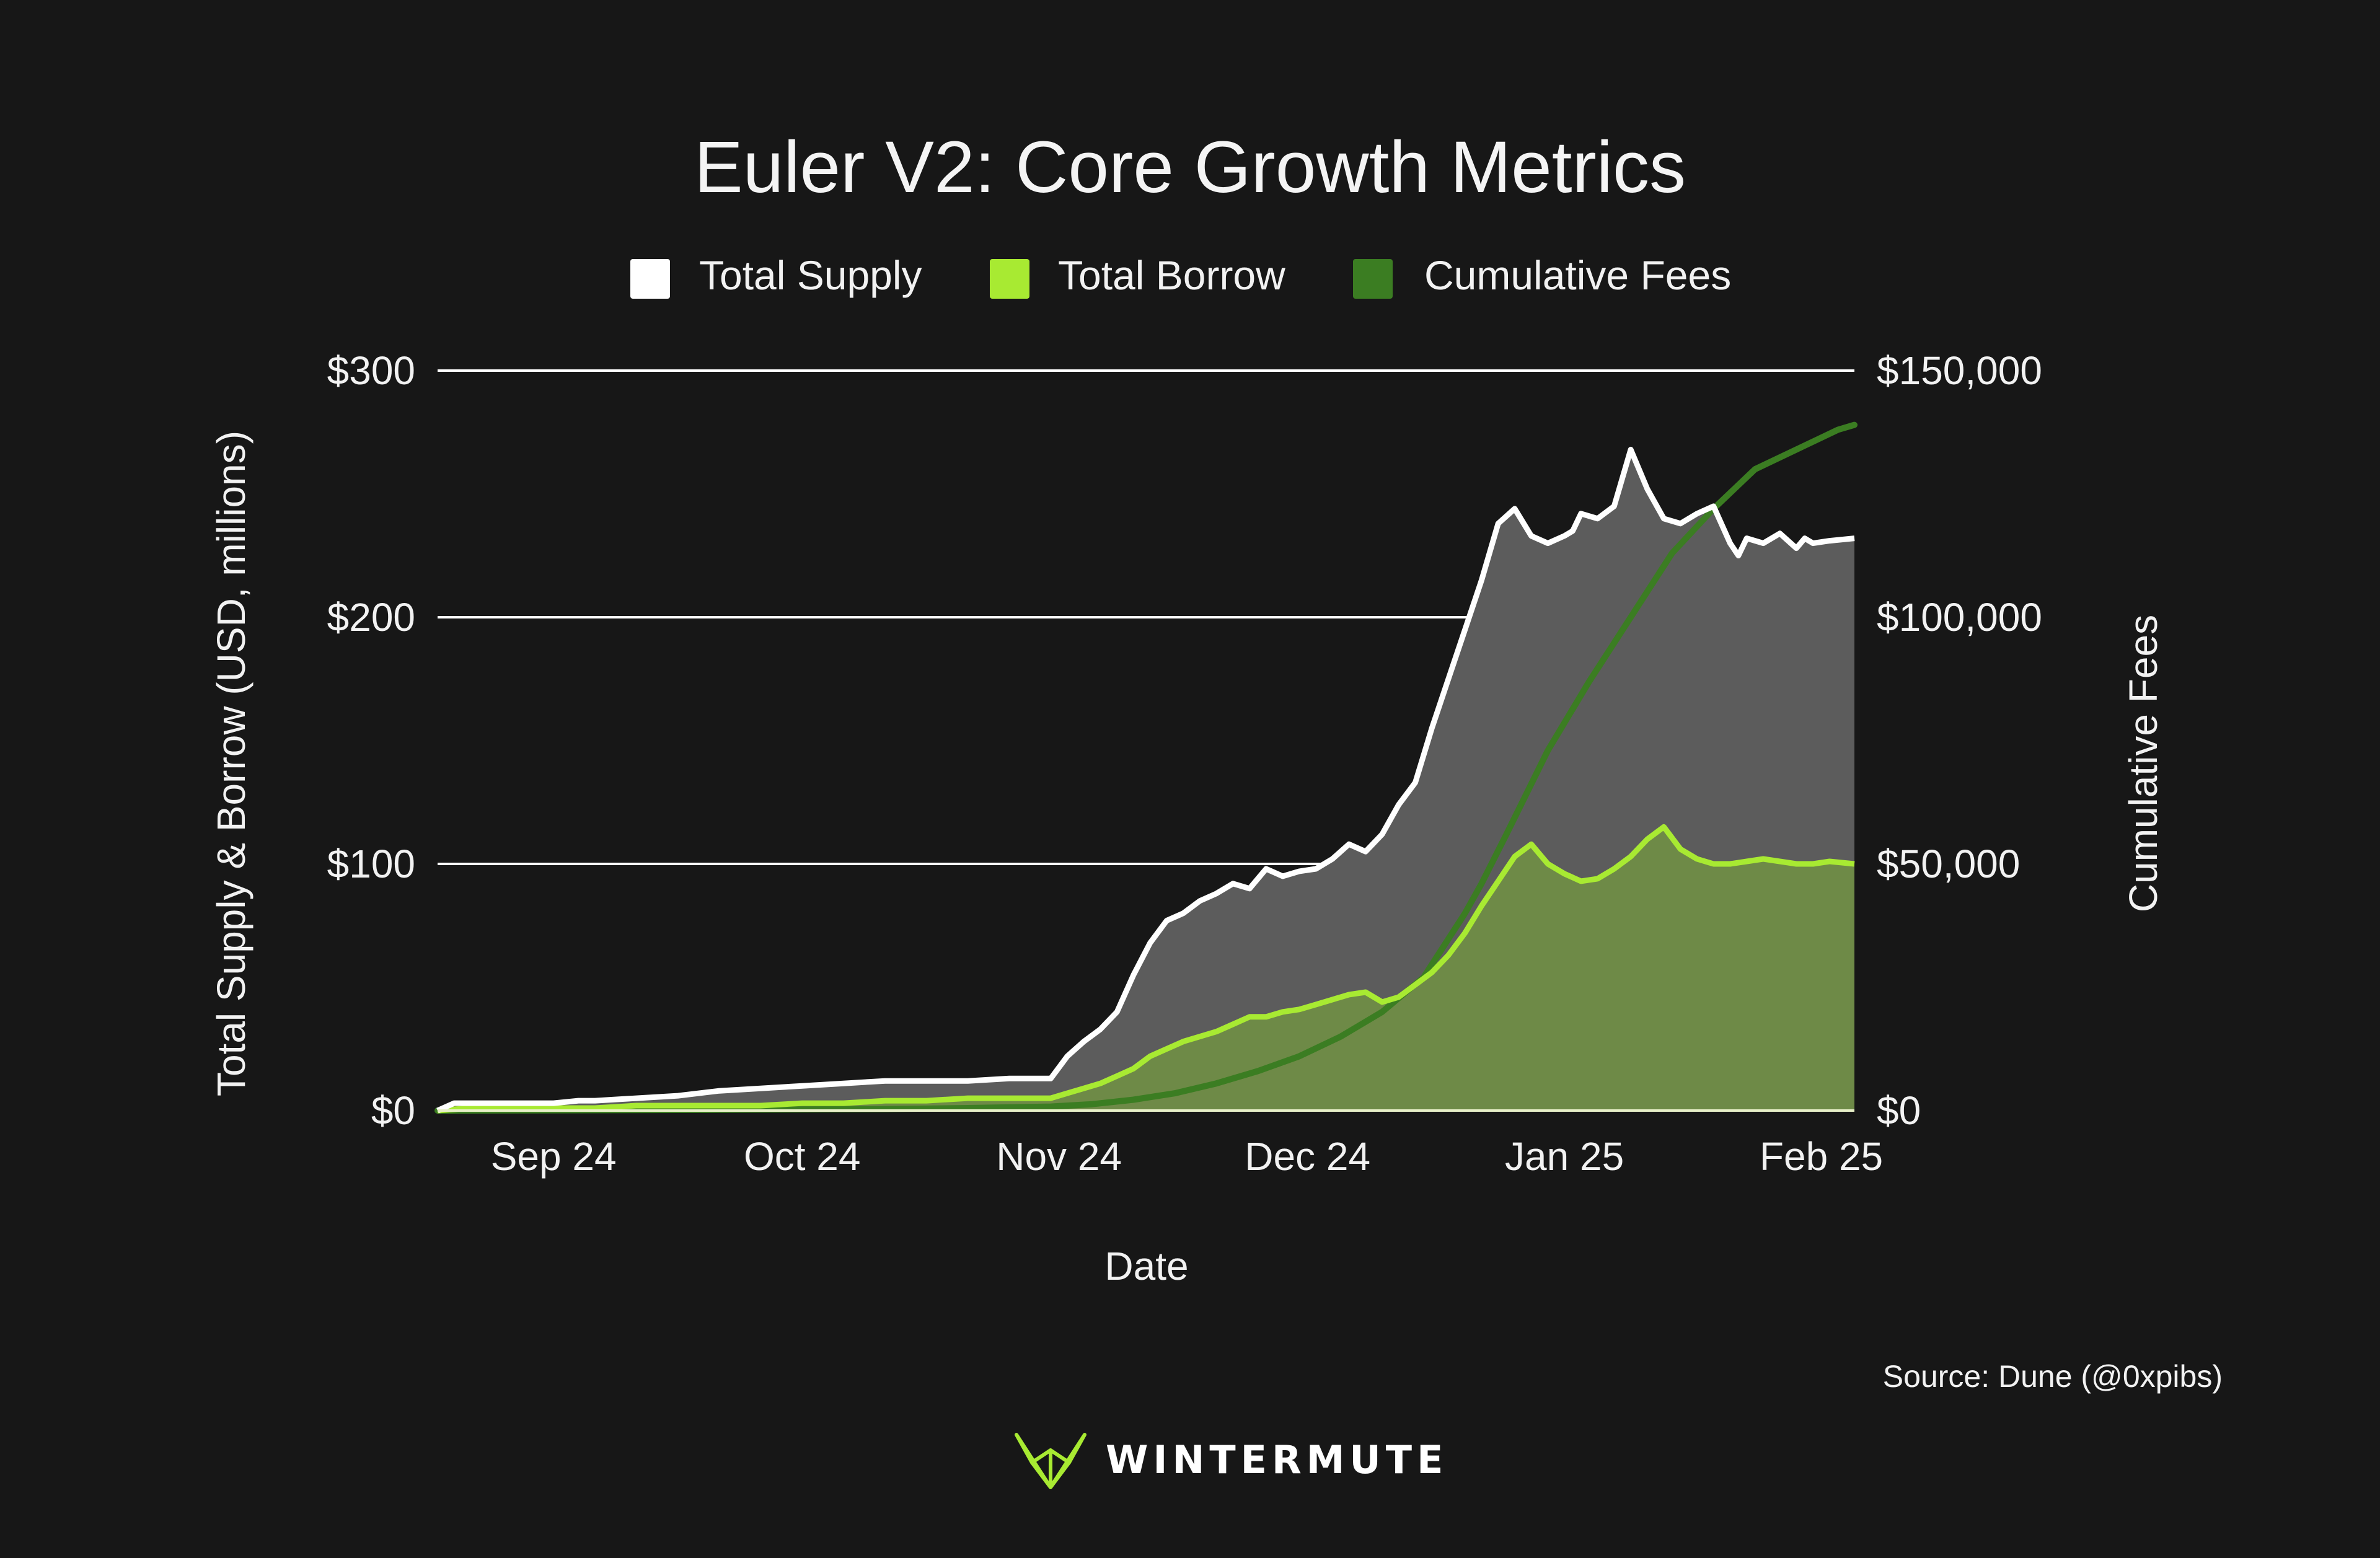 This screenshot has width=2380, height=1558. I want to click on x-tick-label: Sep 24, so click(554, 1156).